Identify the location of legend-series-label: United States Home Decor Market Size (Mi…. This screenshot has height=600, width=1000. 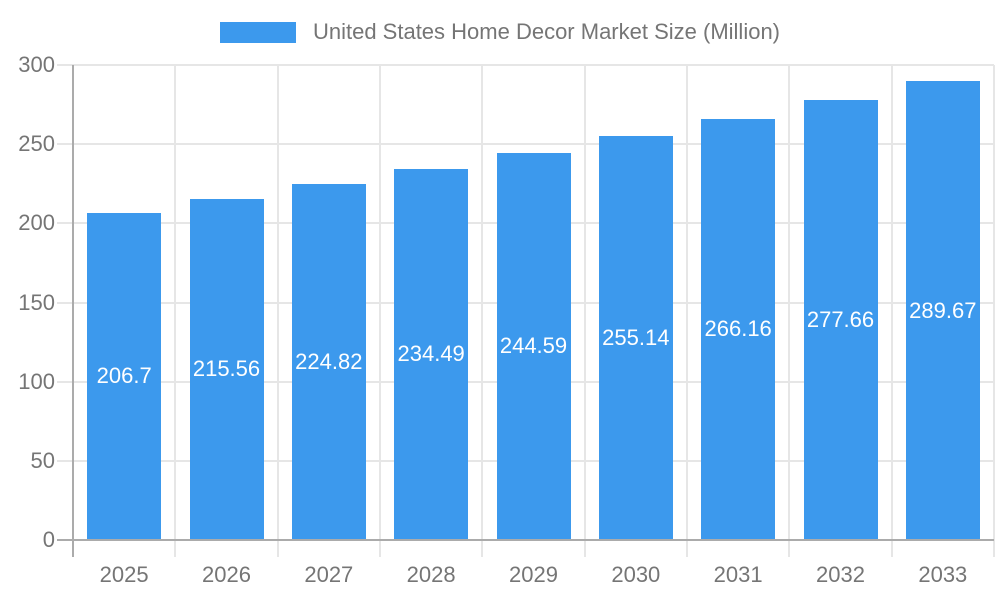
(546, 31).